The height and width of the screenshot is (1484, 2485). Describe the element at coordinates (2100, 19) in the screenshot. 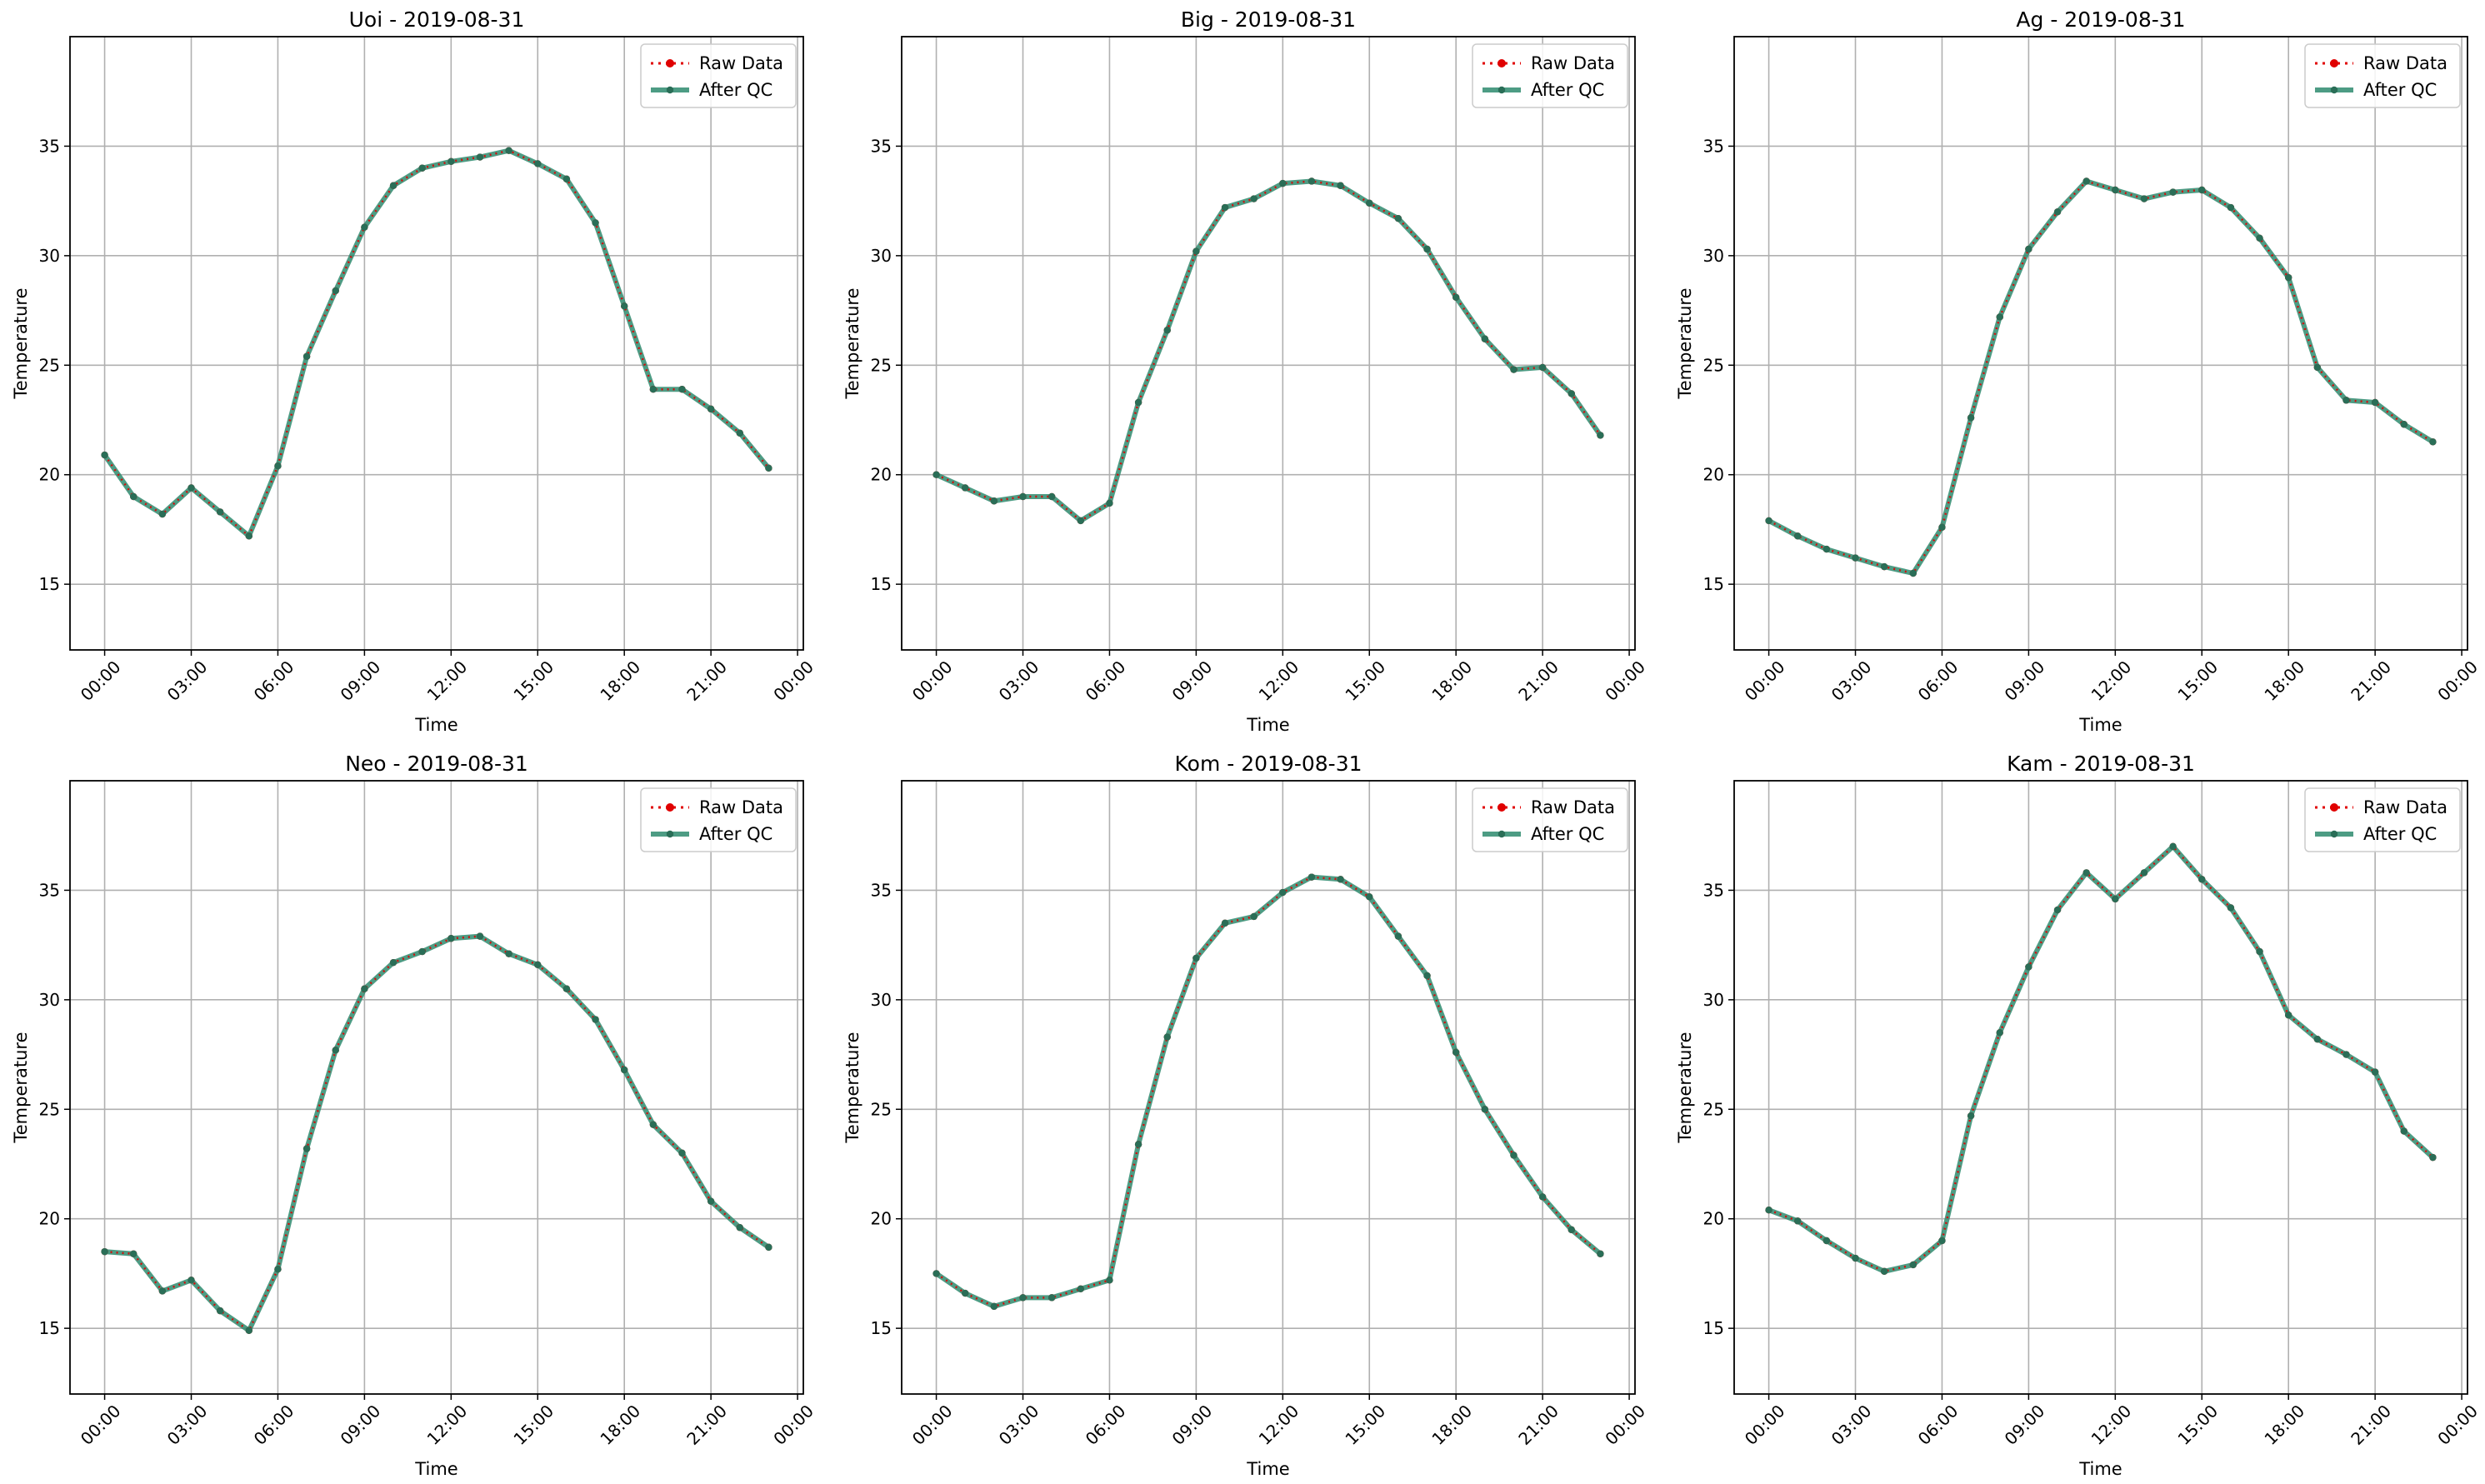

I see `subplot-title: Ag - 2019-08-31` at that location.